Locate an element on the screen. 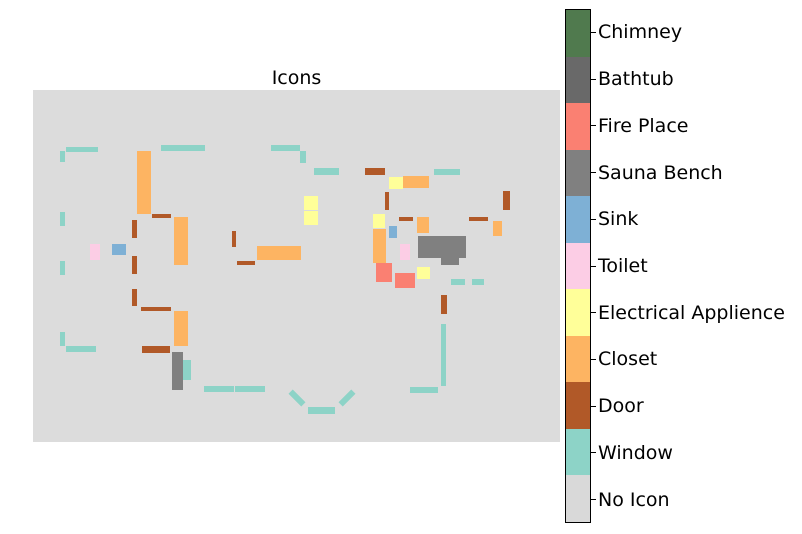  colorbar-label-row: Chimney is located at coordinates (636, 32).